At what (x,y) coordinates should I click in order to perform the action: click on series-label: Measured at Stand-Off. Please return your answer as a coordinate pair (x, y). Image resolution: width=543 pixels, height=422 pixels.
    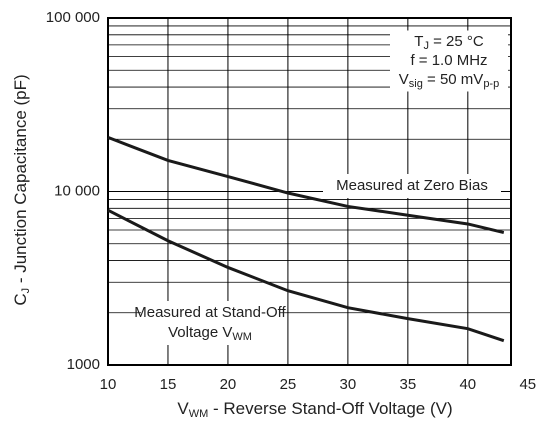
    Looking at the image, I should click on (210, 312).